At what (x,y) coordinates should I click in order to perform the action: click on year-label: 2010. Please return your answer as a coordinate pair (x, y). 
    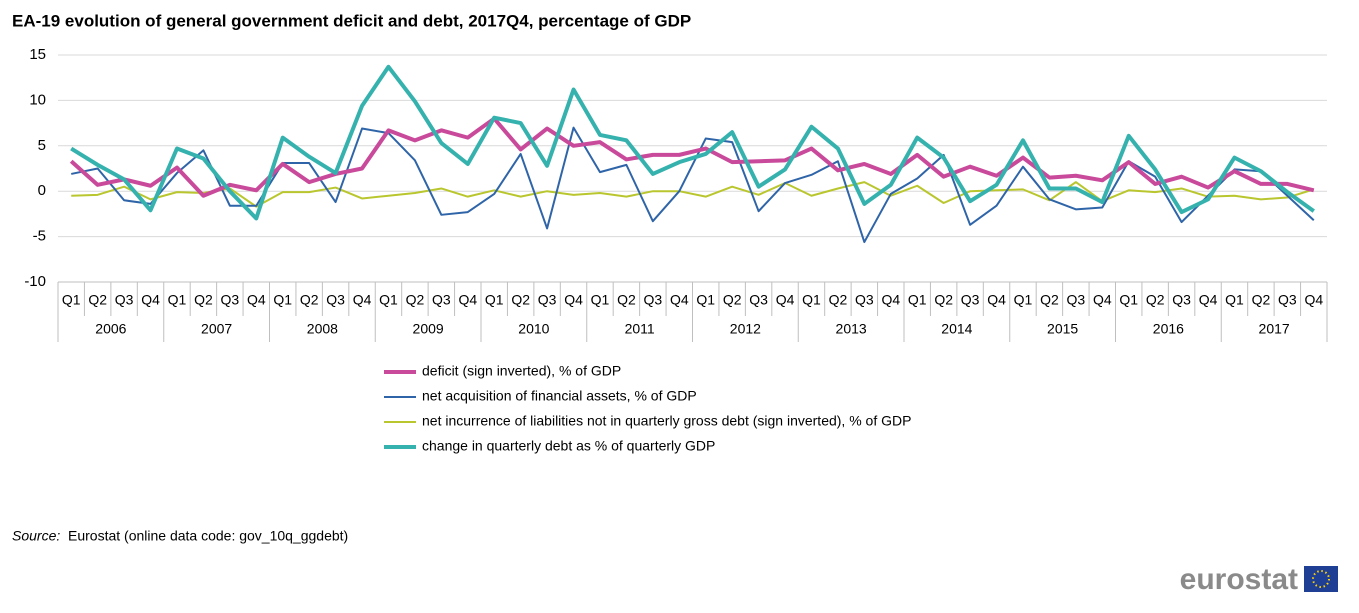
    Looking at the image, I should click on (533, 329).